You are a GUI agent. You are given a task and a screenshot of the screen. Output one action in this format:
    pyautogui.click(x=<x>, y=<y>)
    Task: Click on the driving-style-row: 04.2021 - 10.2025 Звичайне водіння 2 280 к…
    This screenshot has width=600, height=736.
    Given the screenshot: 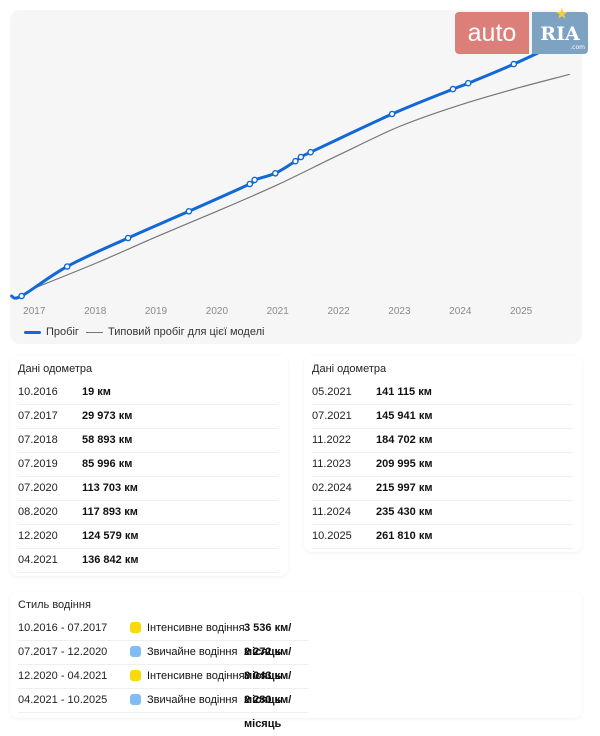 What is the action you would take?
    pyautogui.click(x=163, y=709)
    